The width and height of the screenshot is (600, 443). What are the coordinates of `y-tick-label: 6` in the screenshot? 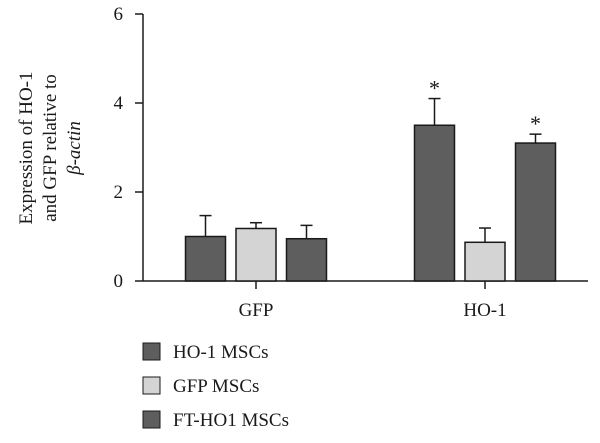 It's located at (119, 14).